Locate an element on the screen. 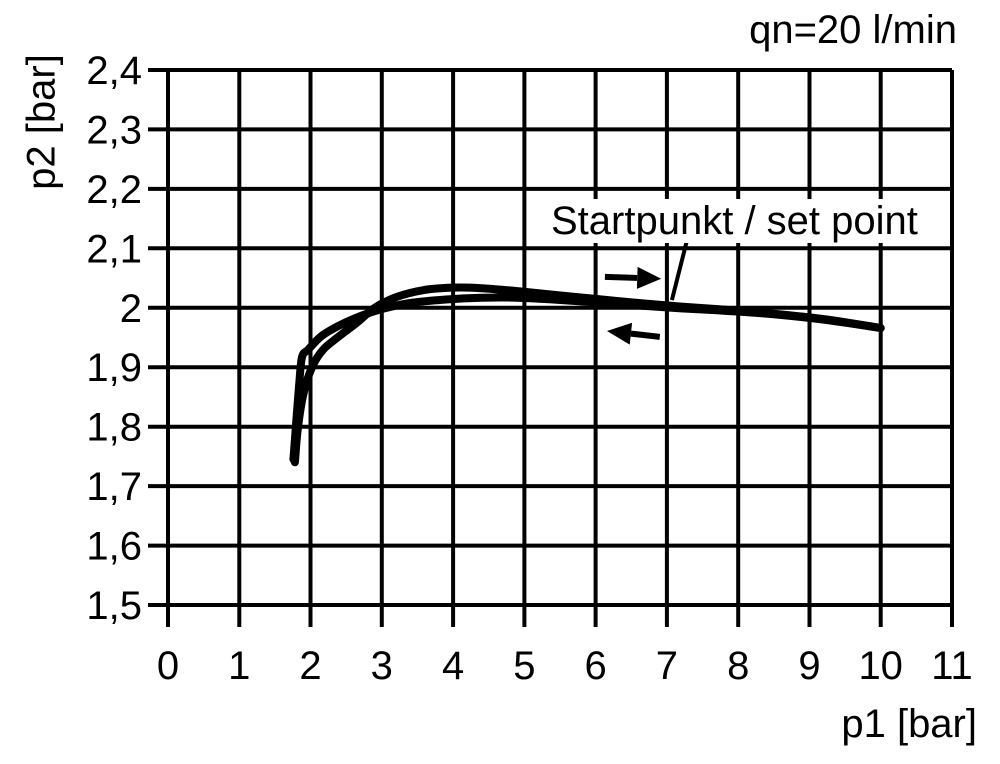 Image resolution: width=1000 pixels, height=764 pixels. y-tick-label: 1,9 is located at coordinates (114, 368).